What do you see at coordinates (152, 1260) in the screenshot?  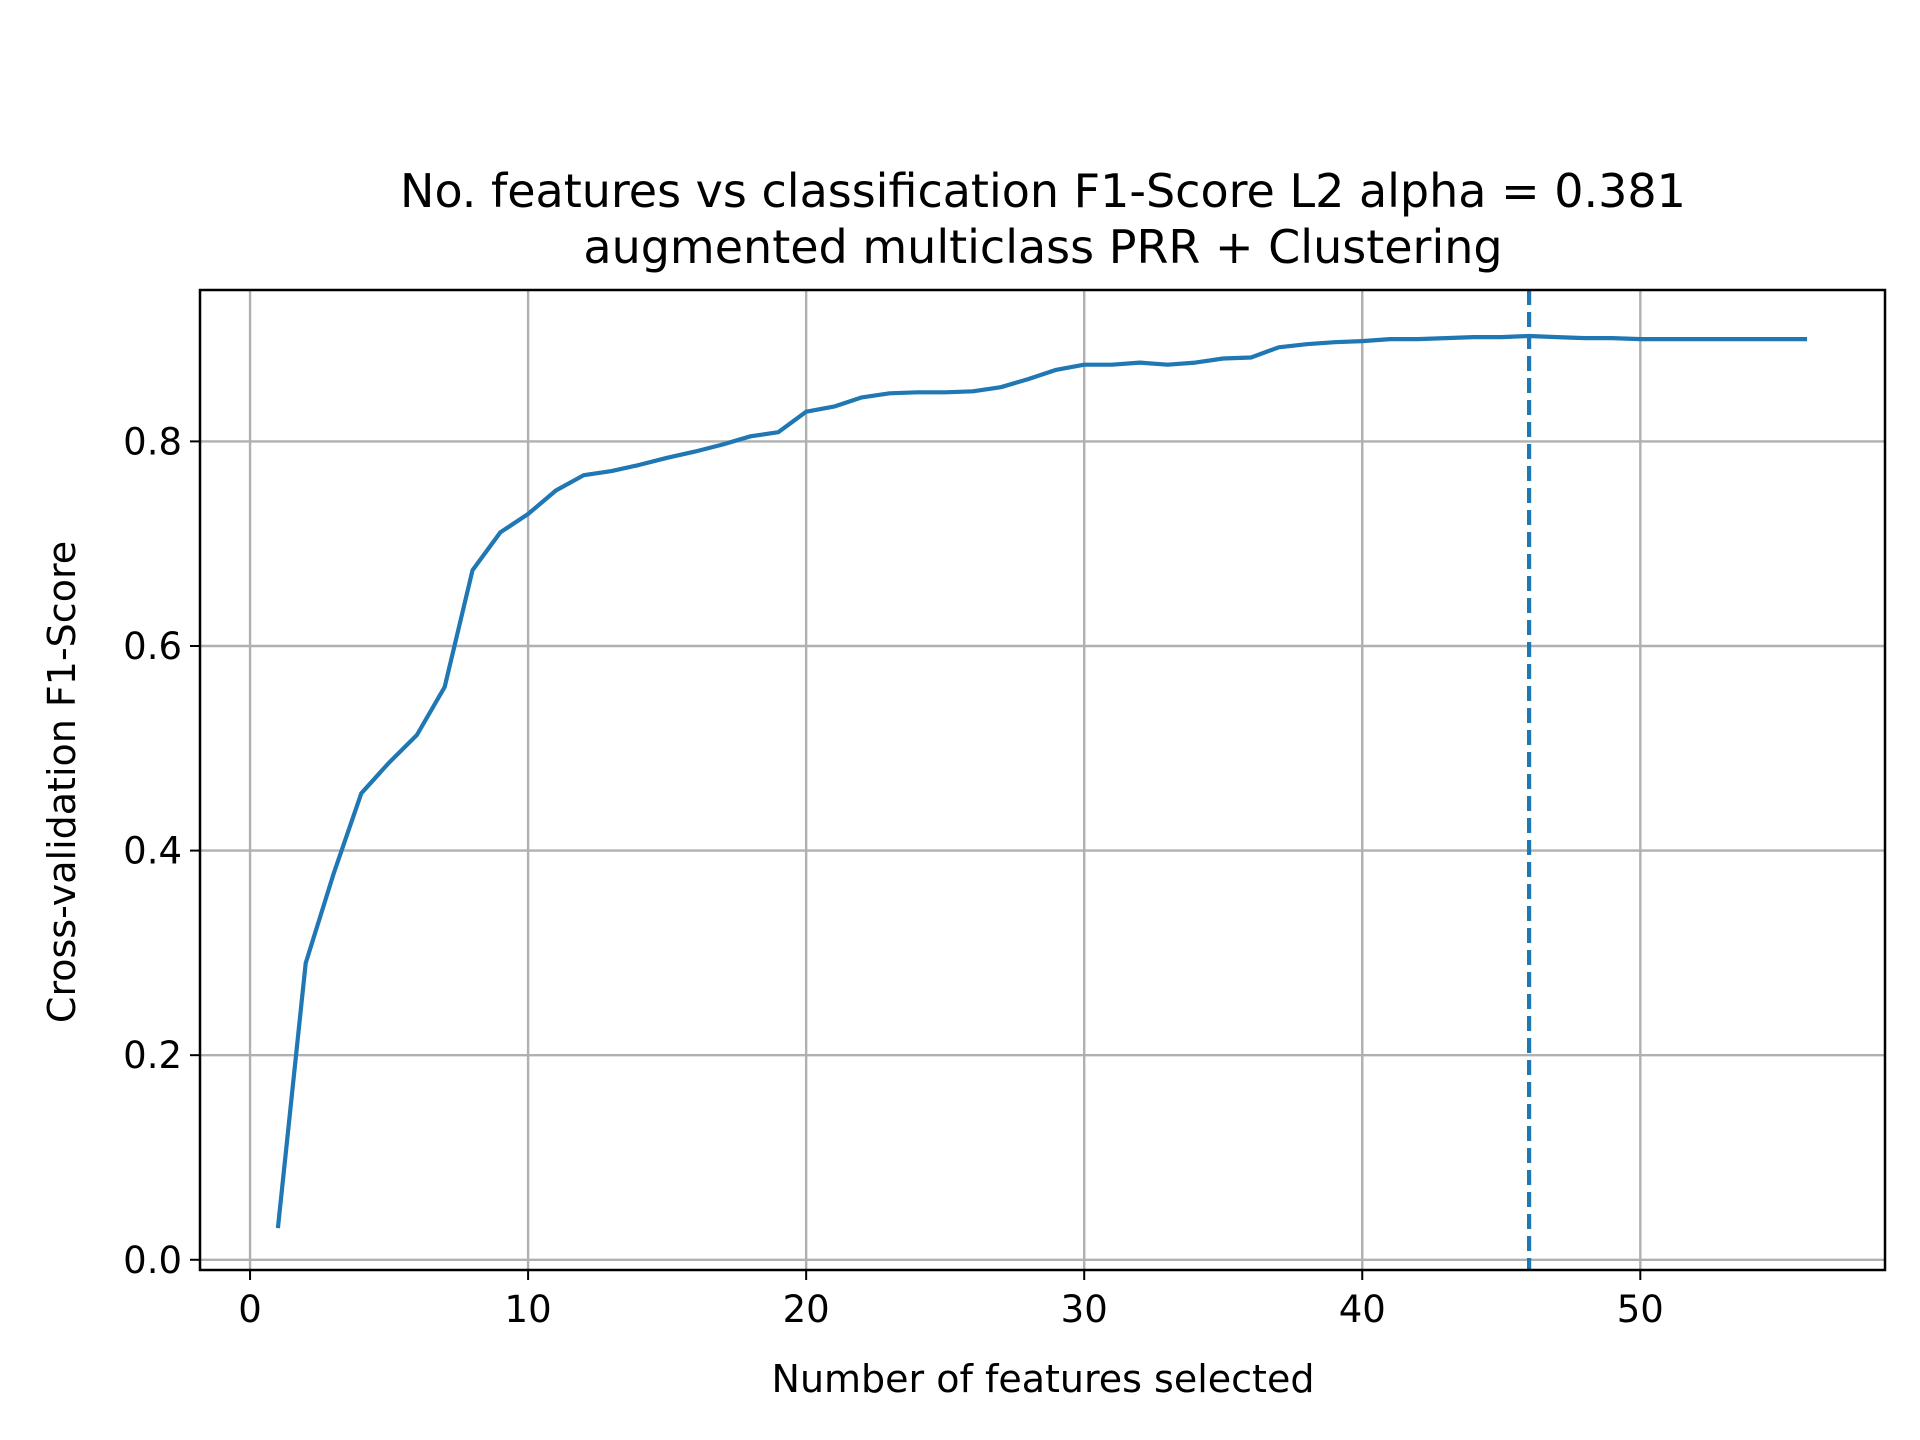 I see `y-tick-label: 0.0` at bounding box center [152, 1260].